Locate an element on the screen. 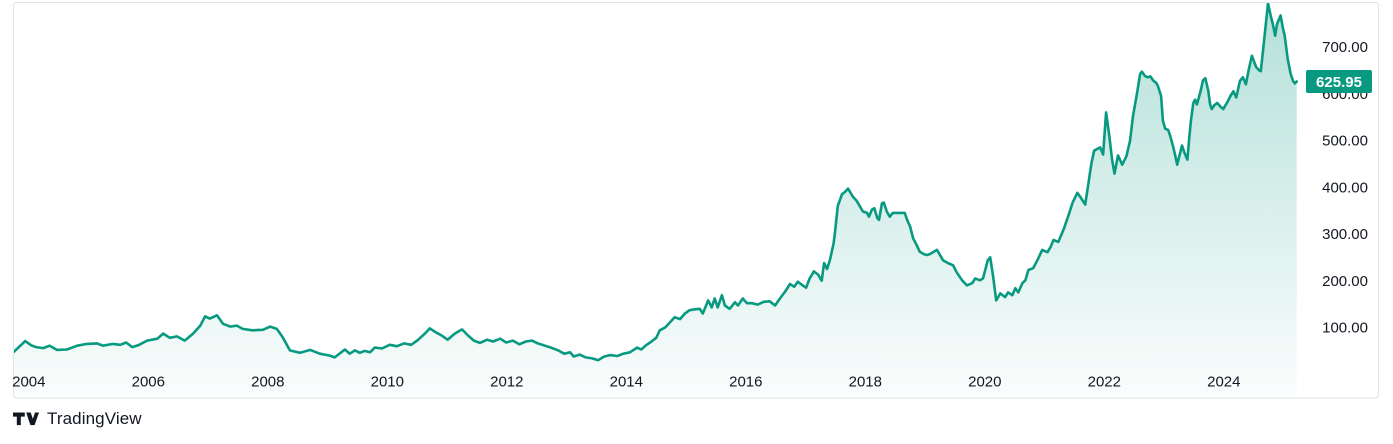 The image size is (1393, 444). tradingview-brand-text: TradingView is located at coordinates (94, 418).